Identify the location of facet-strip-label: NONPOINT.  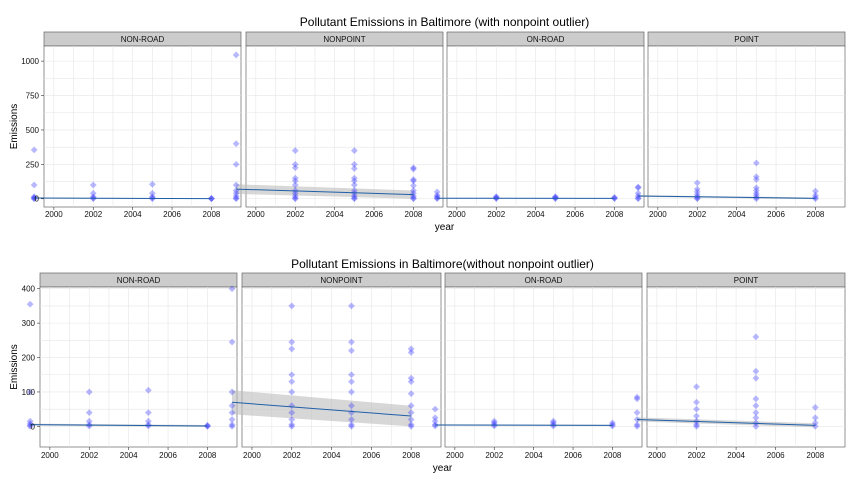
(341, 280).